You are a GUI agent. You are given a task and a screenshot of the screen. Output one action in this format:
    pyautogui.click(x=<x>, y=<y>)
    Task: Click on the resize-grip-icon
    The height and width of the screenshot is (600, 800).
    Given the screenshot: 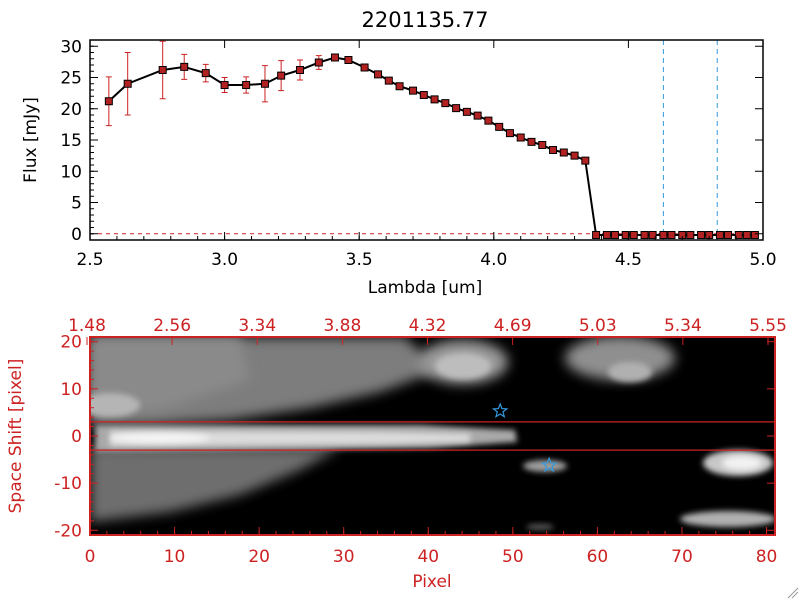 What is the action you would take?
    pyautogui.click(x=793, y=593)
    